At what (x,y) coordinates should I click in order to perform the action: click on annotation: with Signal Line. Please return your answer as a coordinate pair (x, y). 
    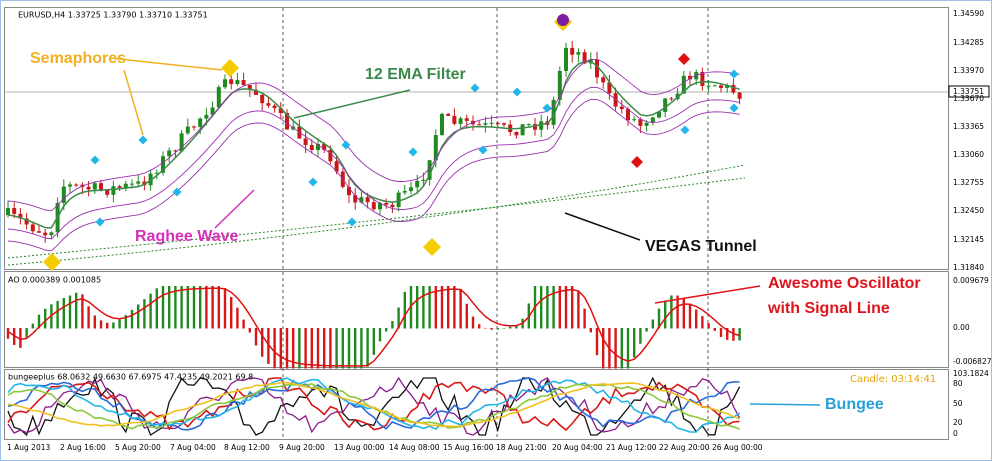
    Looking at the image, I should click on (828, 308).